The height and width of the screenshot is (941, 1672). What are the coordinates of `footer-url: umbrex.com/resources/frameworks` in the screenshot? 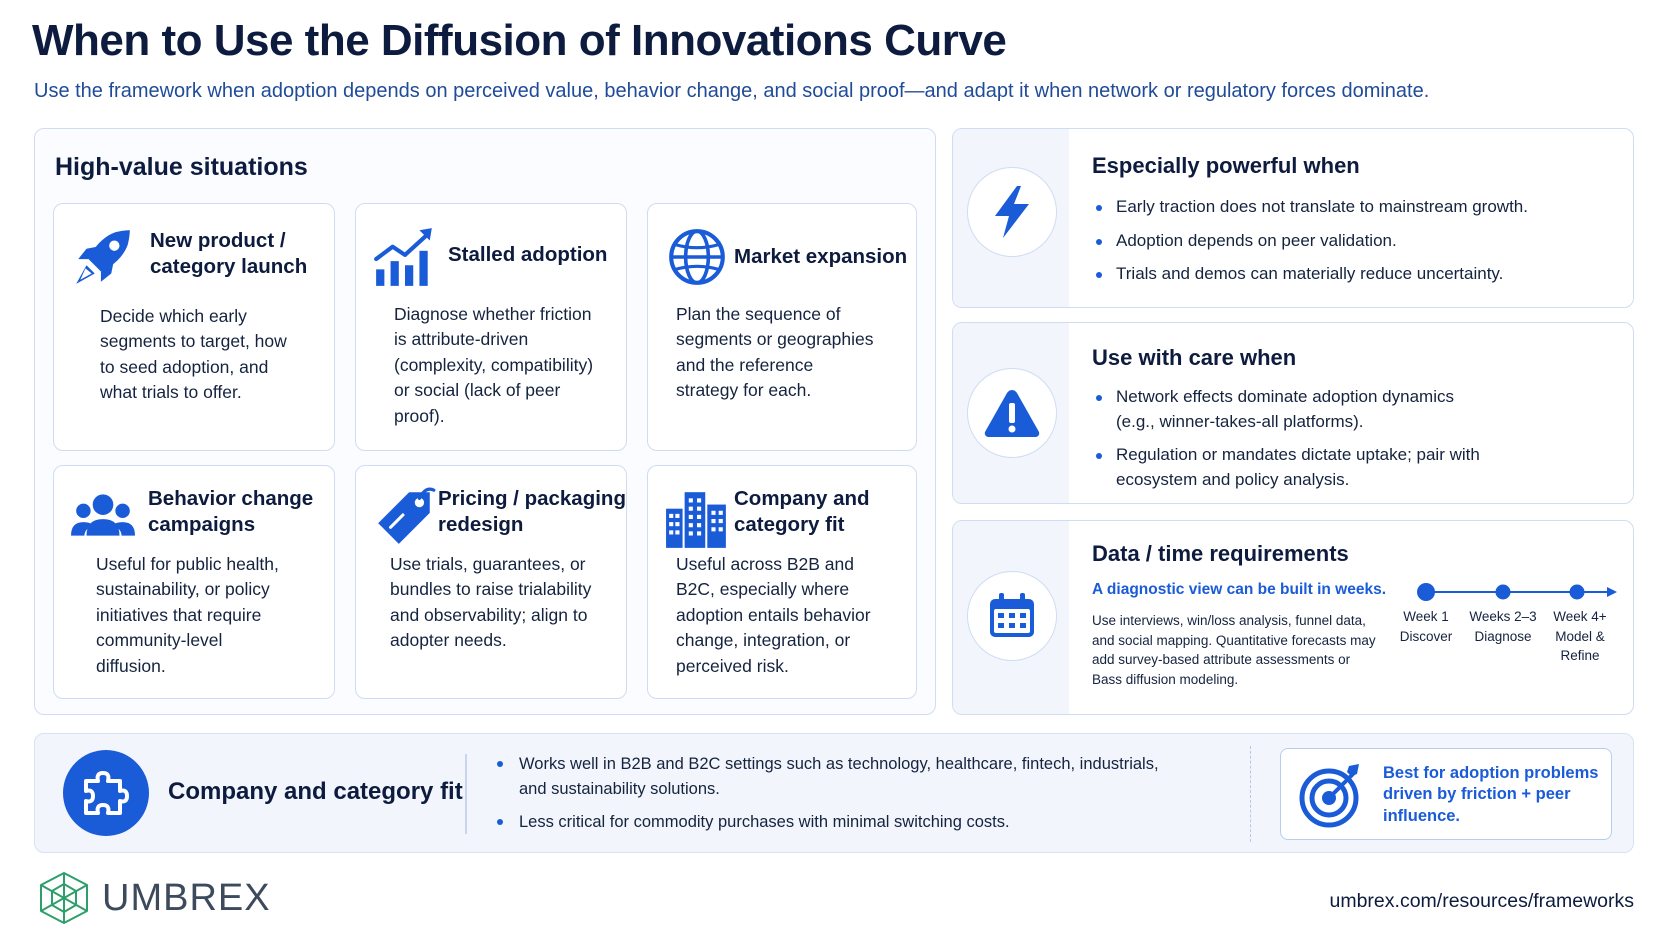 It's located at (1482, 901).